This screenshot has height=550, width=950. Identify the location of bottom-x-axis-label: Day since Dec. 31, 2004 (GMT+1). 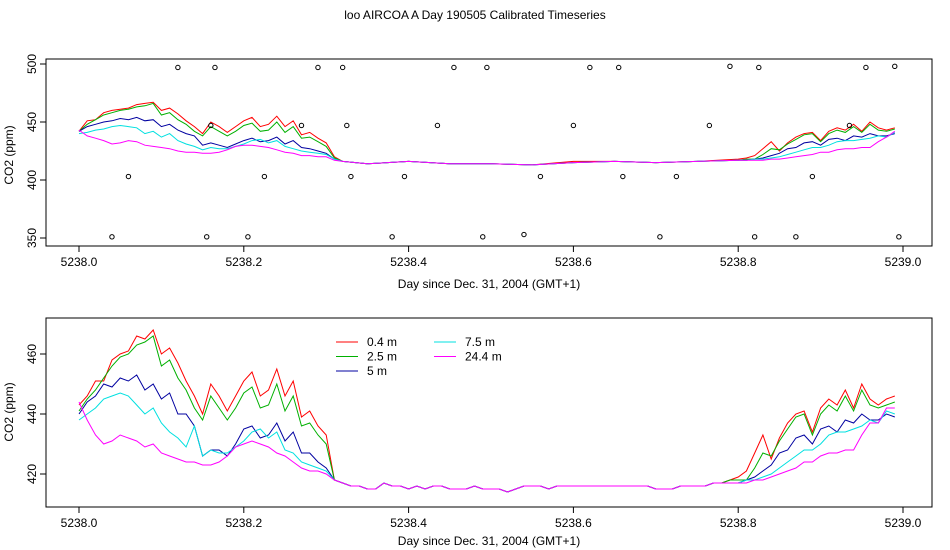
(489, 541).